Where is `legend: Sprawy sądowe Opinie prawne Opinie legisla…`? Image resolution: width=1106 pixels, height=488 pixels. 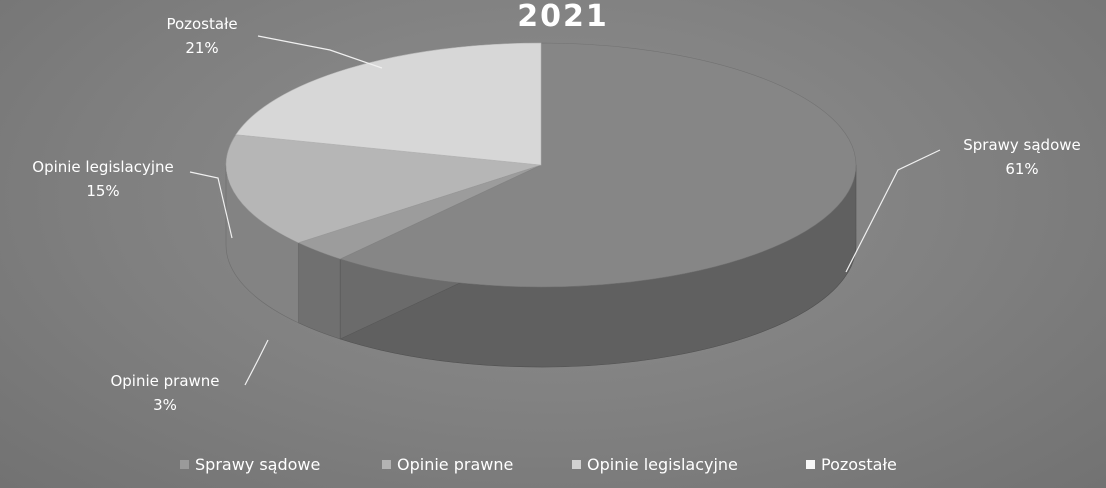 legend: Sprawy sądowe Opinie prawne Opinie legisla… is located at coordinates (538, 464).